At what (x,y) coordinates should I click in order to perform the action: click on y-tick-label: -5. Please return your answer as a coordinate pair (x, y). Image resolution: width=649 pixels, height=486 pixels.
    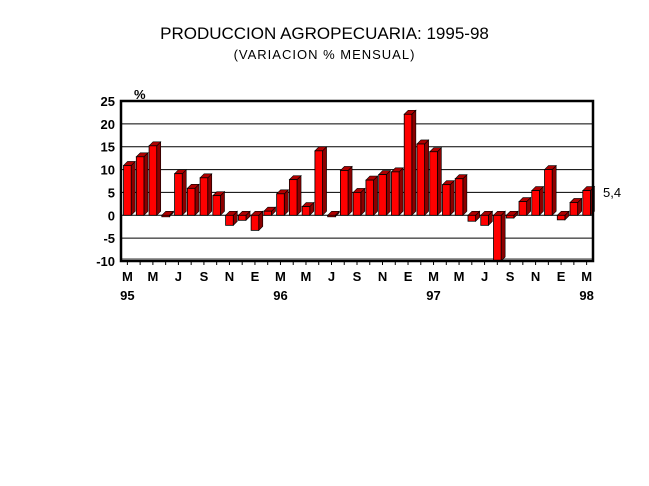
    Looking at the image, I should click on (109, 238).